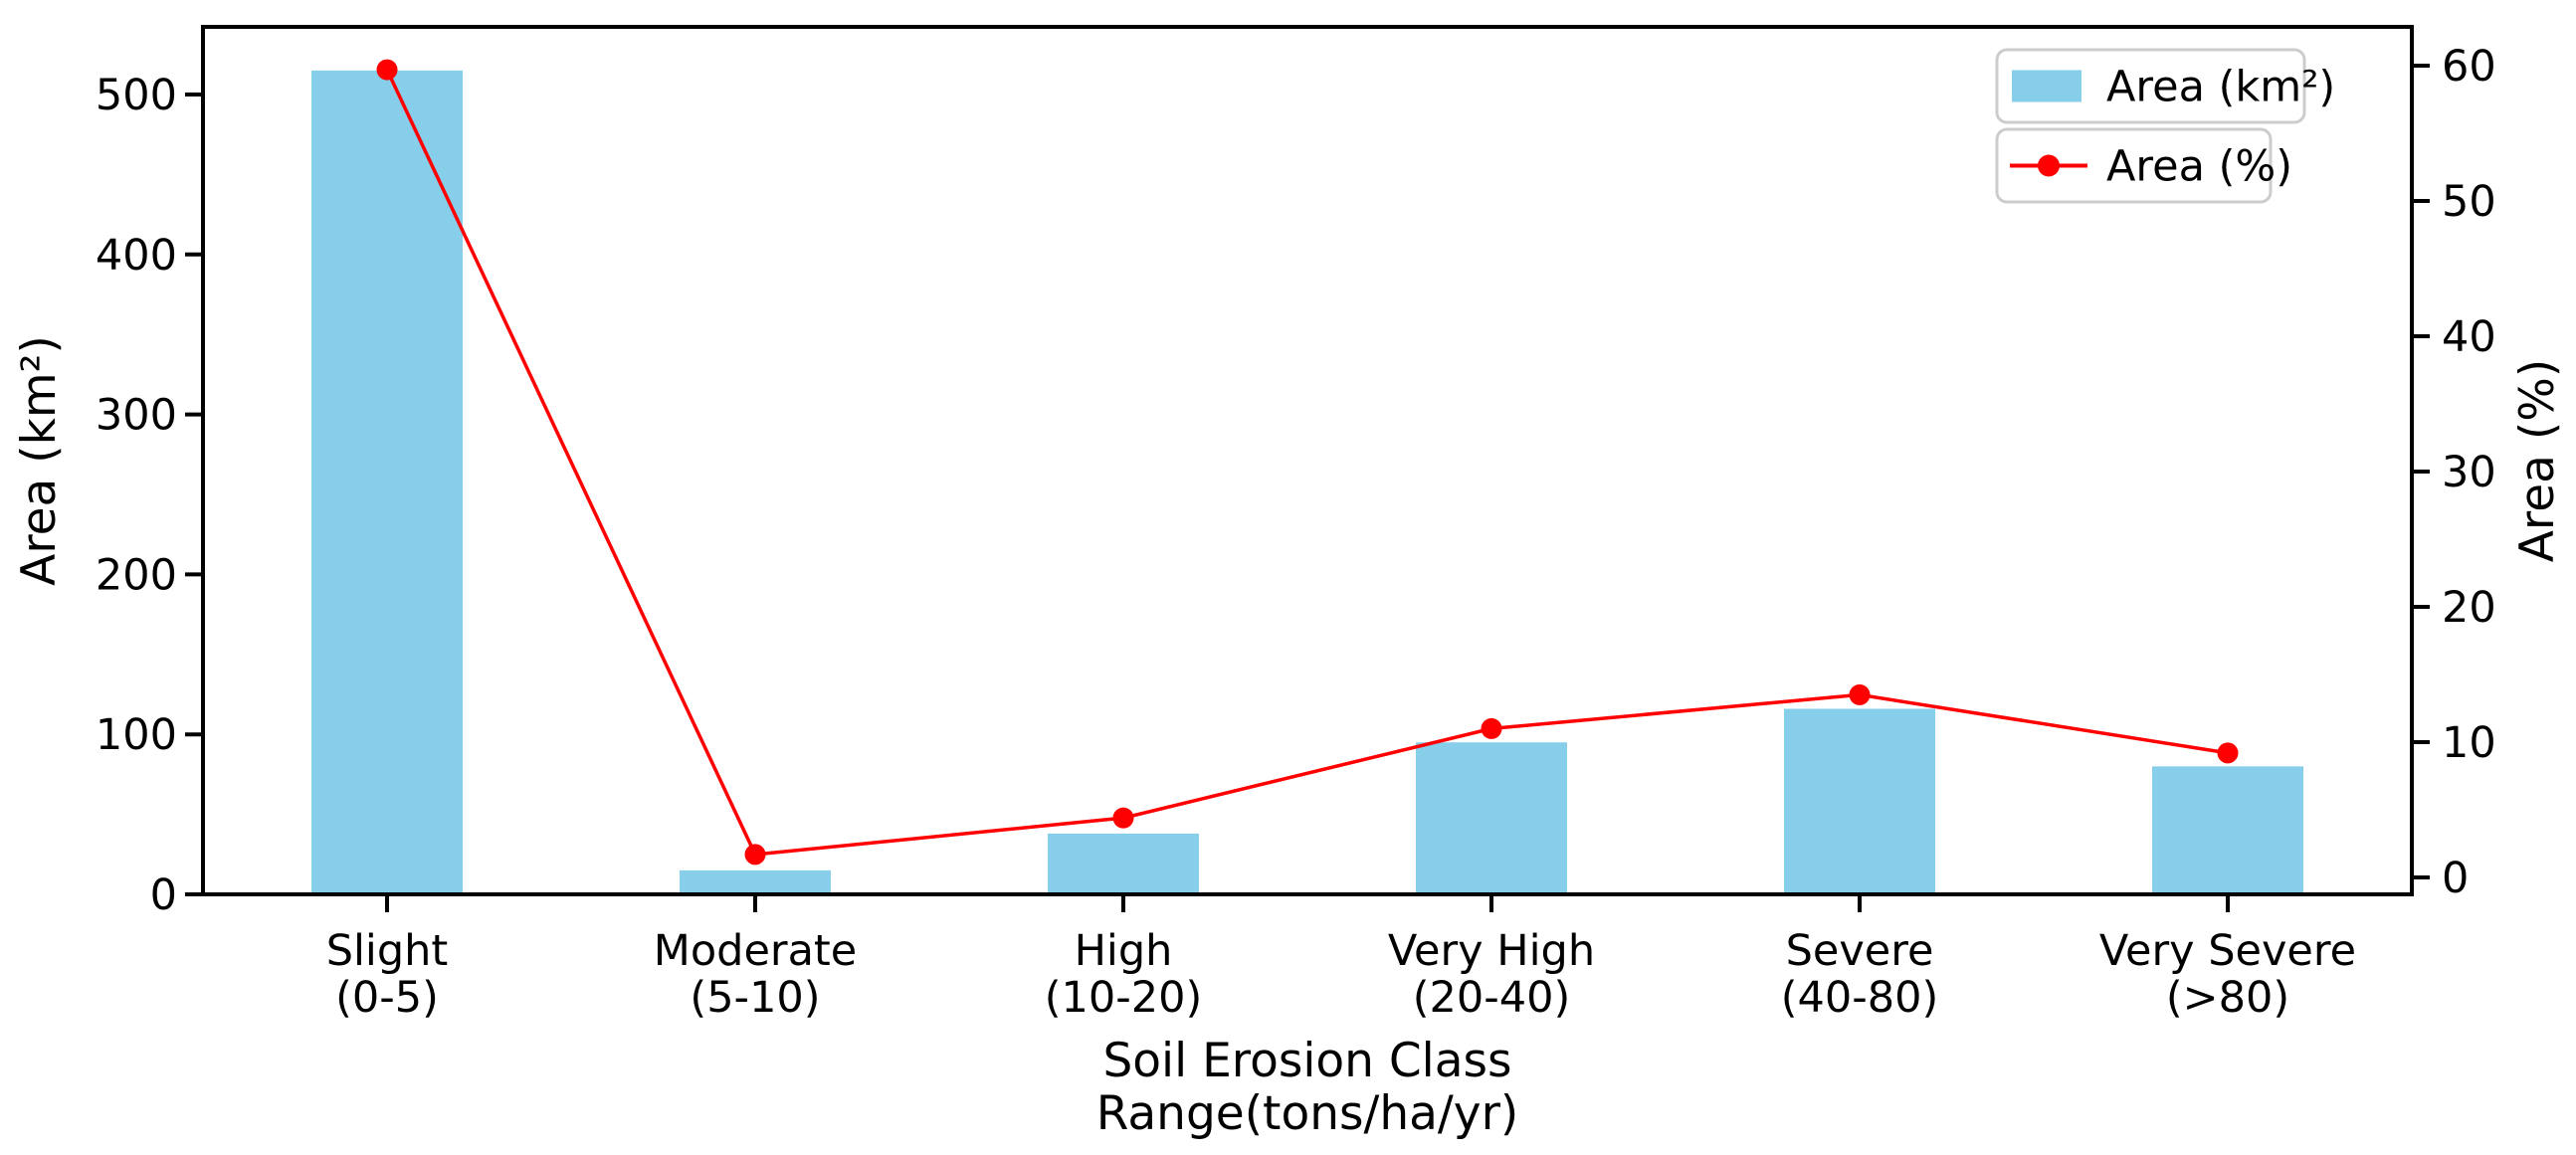 The width and height of the screenshot is (2576, 1155). What do you see at coordinates (755, 881) in the screenshot?
I see `bar-moderate` at bounding box center [755, 881].